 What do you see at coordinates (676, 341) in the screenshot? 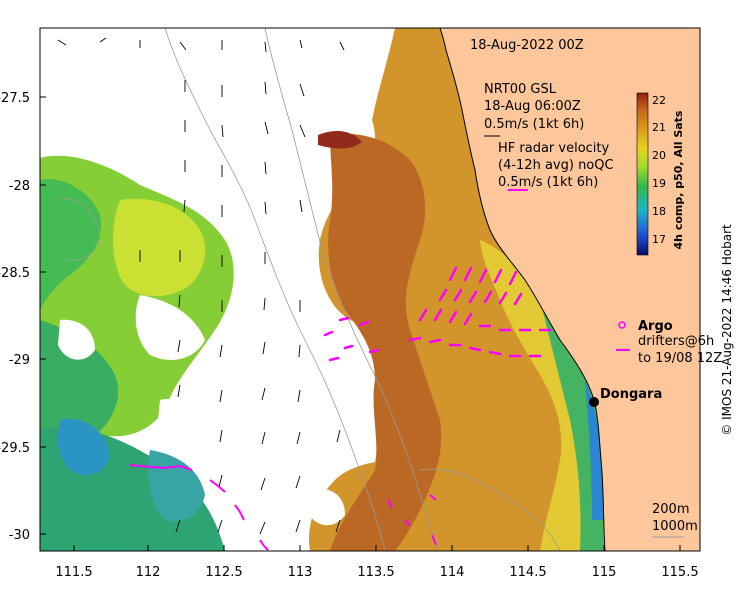
I see `drifters-label-line1: drifters@6h` at bounding box center [676, 341].